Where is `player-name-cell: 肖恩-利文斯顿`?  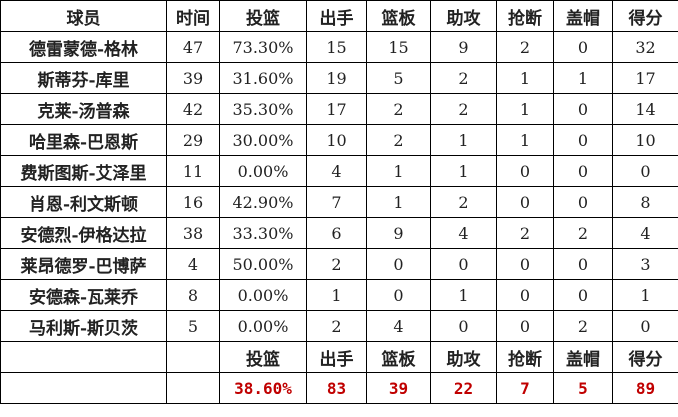
player-name-cell: 肖恩-利文斯顿 is located at coordinates (83, 202).